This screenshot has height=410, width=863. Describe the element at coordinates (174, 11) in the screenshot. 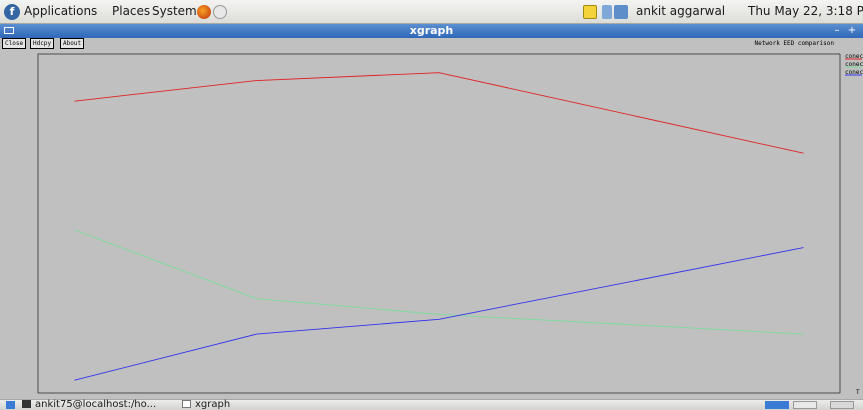

I see `menu-system: System` at that location.